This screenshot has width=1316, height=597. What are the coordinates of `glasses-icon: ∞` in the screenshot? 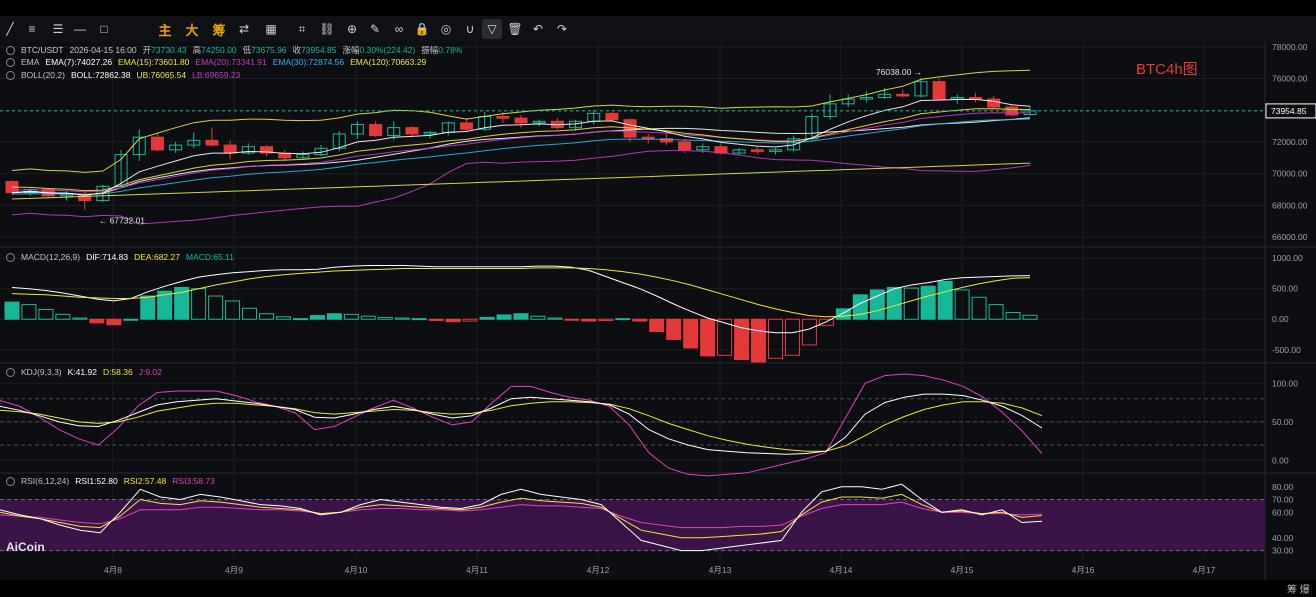 It's located at (399, 29).